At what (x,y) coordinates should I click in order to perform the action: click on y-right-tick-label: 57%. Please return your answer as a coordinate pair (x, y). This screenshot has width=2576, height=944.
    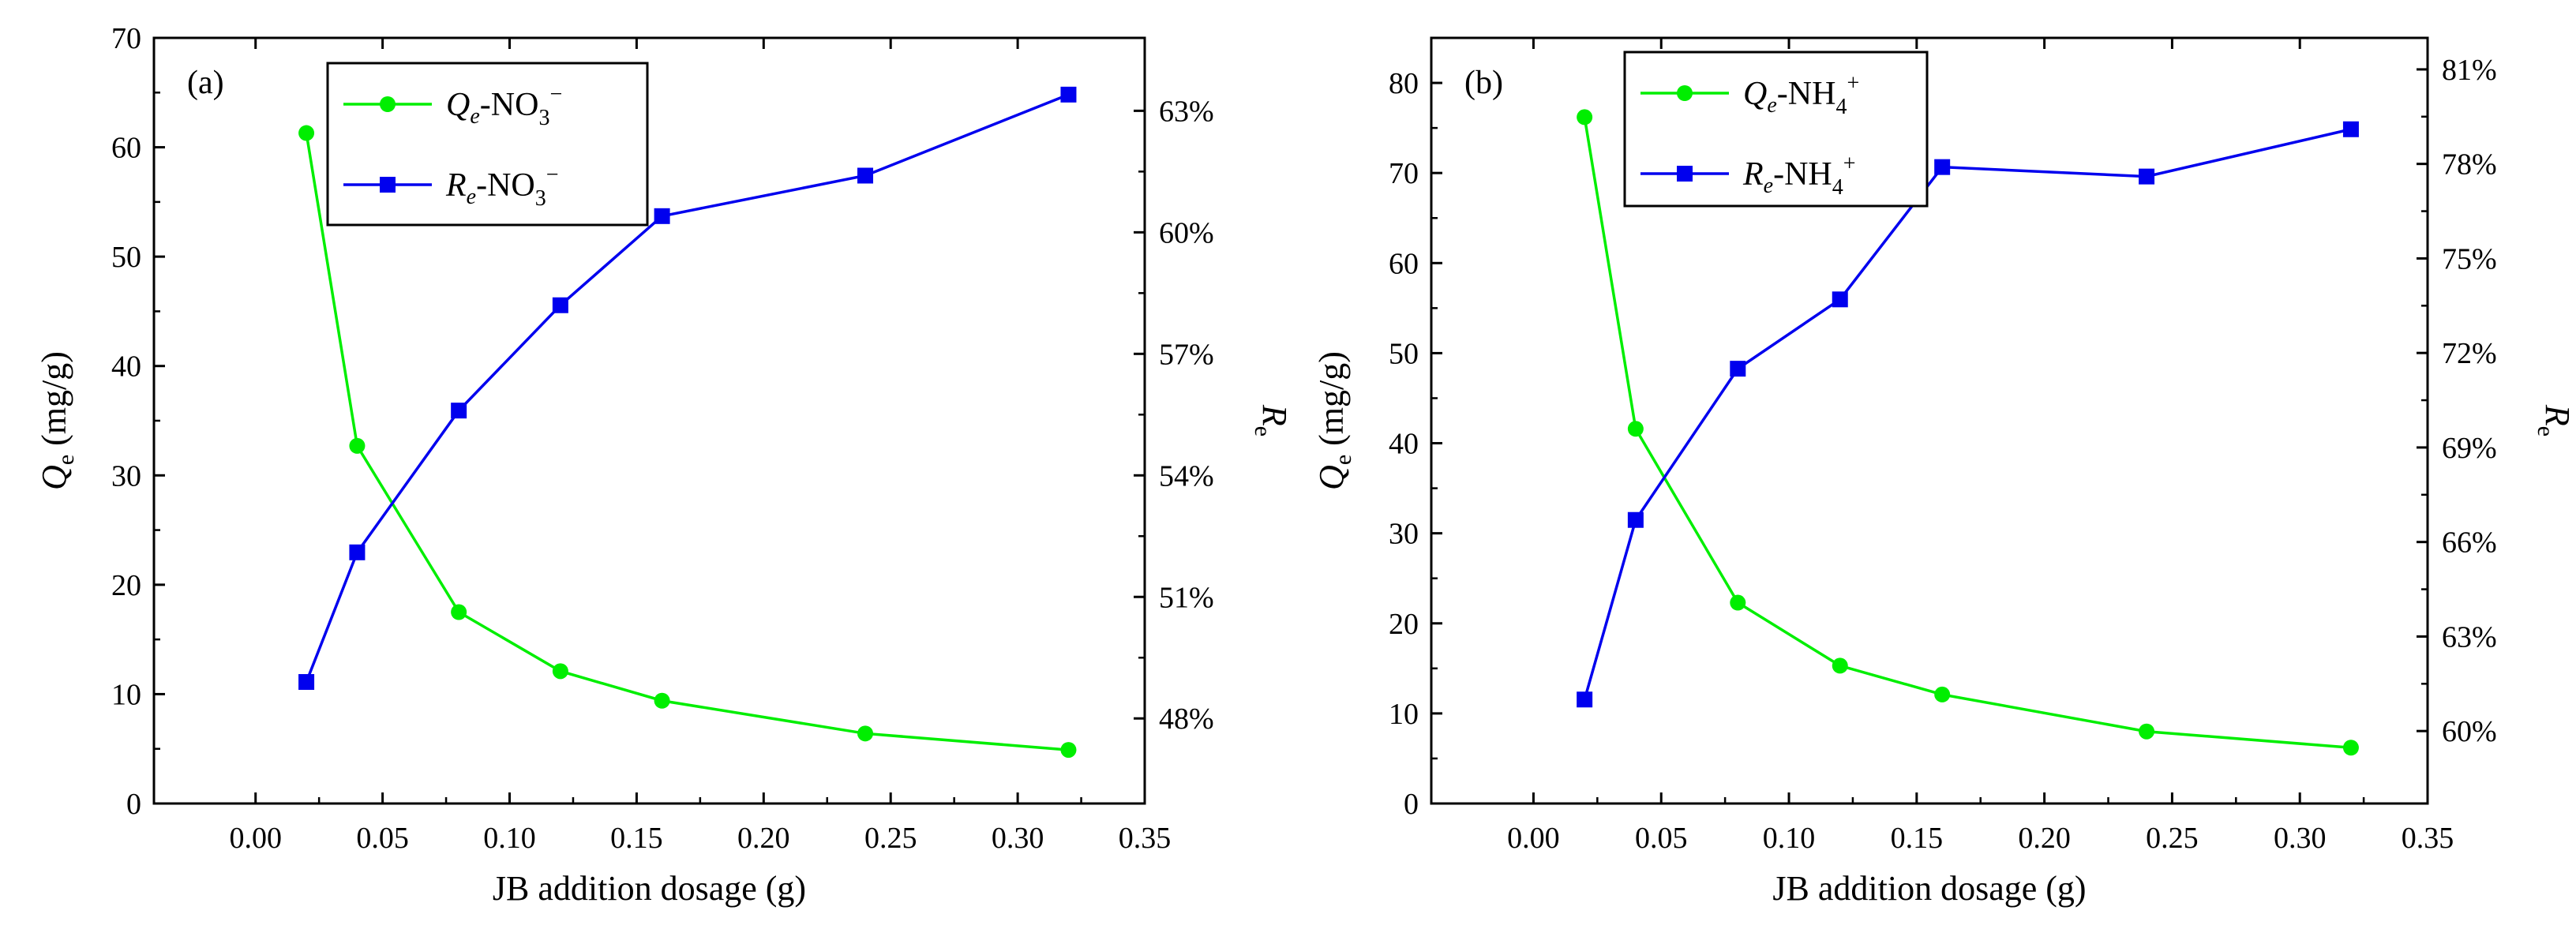
    Looking at the image, I should click on (1186, 354).